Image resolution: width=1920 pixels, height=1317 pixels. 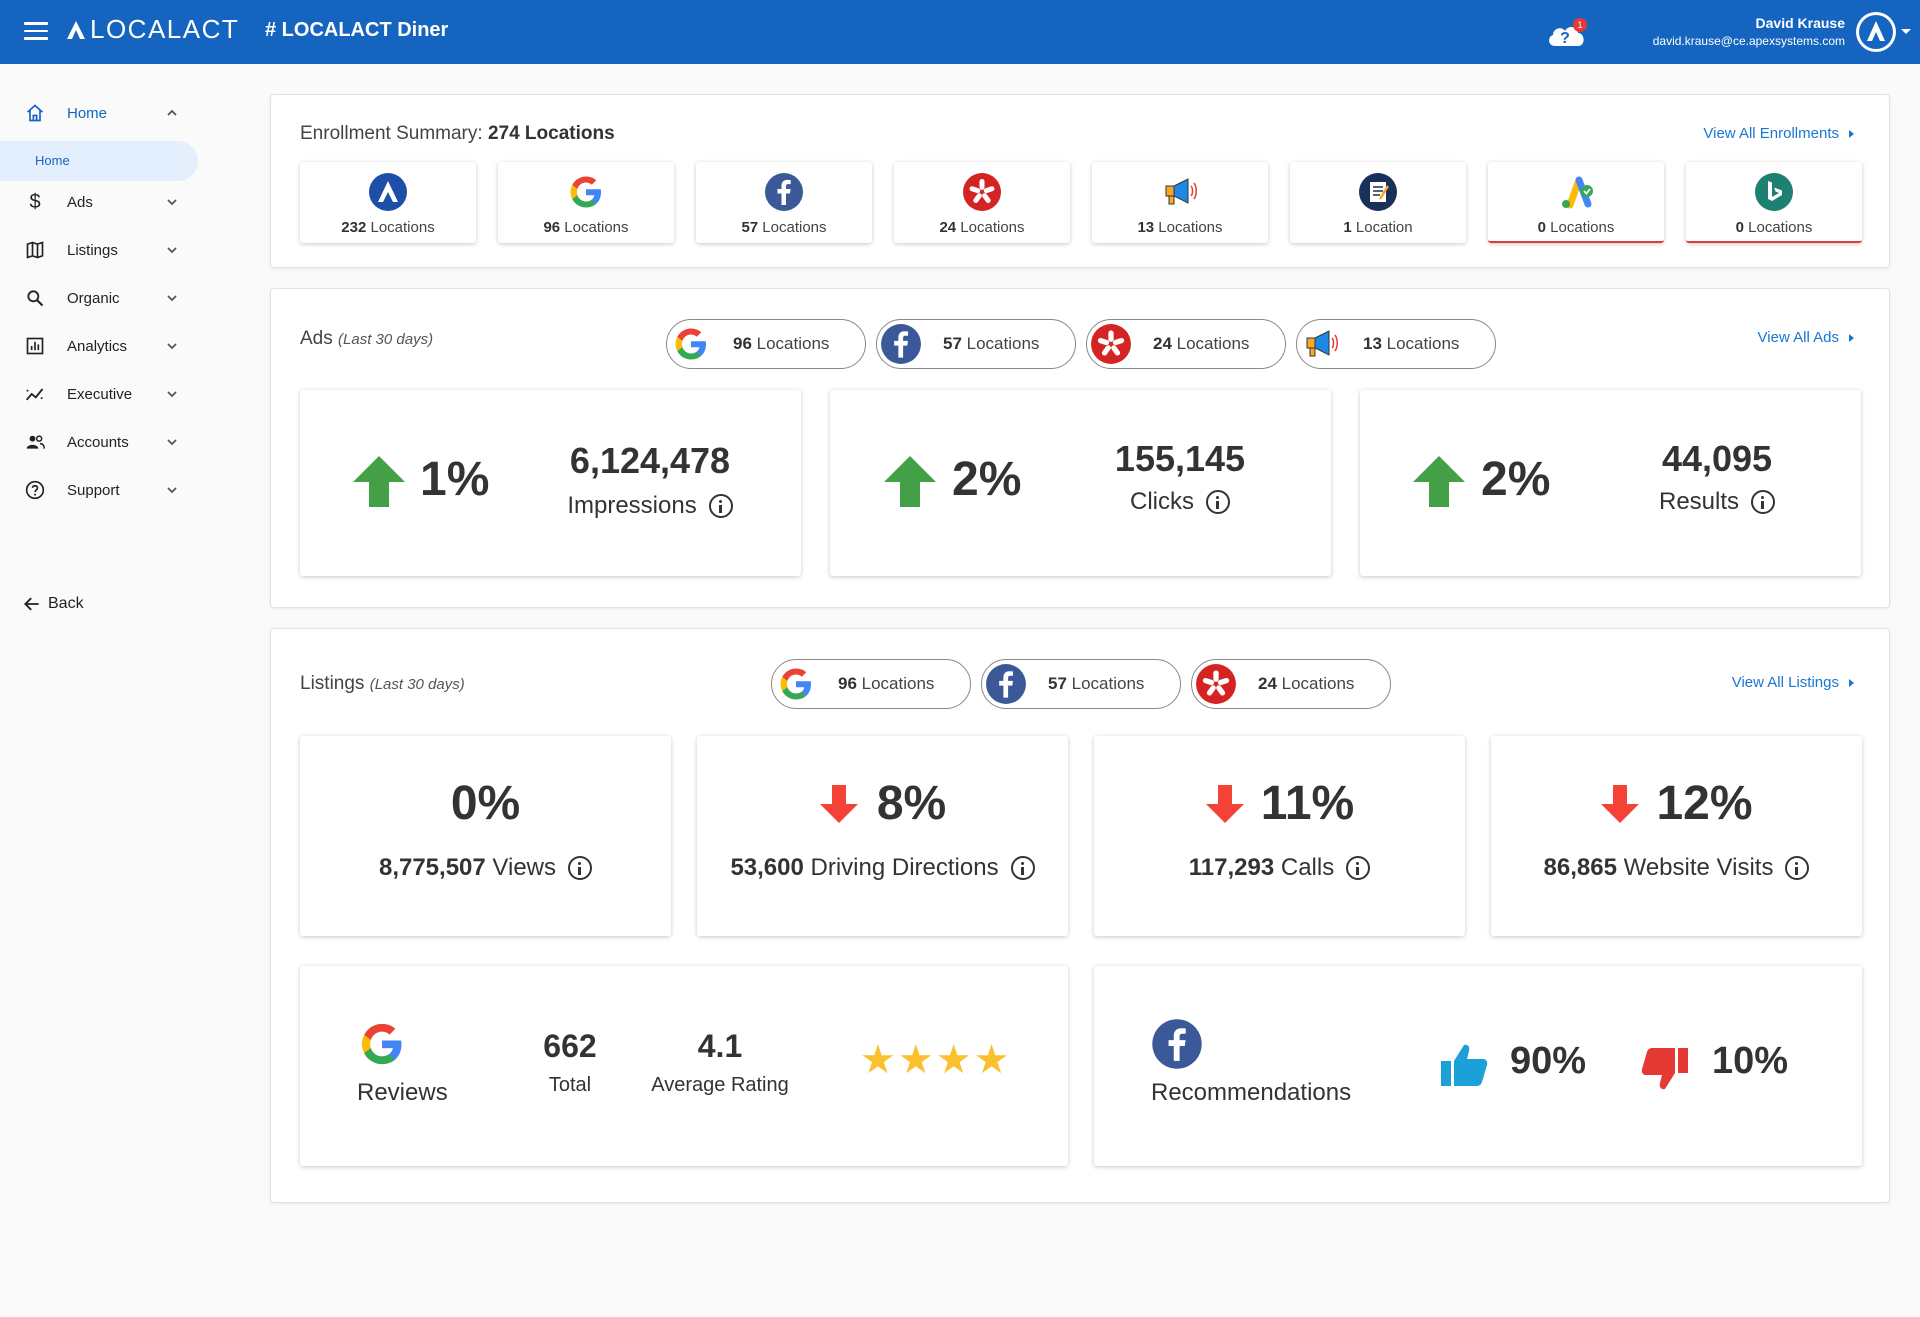 I want to click on views-change: 0%, so click(x=485, y=803).